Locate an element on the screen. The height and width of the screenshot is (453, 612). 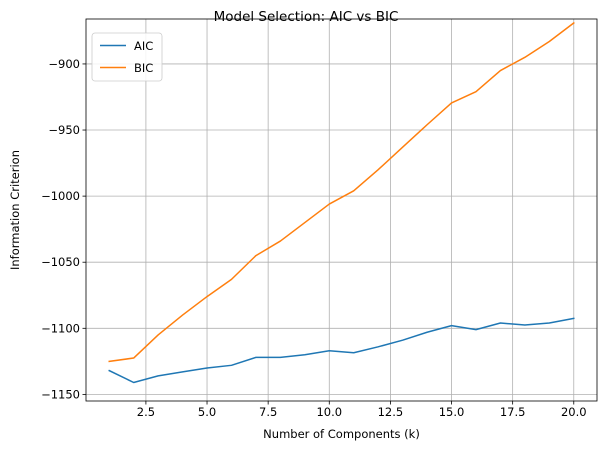
y-tick-label: −1050 is located at coordinates (60, 262).